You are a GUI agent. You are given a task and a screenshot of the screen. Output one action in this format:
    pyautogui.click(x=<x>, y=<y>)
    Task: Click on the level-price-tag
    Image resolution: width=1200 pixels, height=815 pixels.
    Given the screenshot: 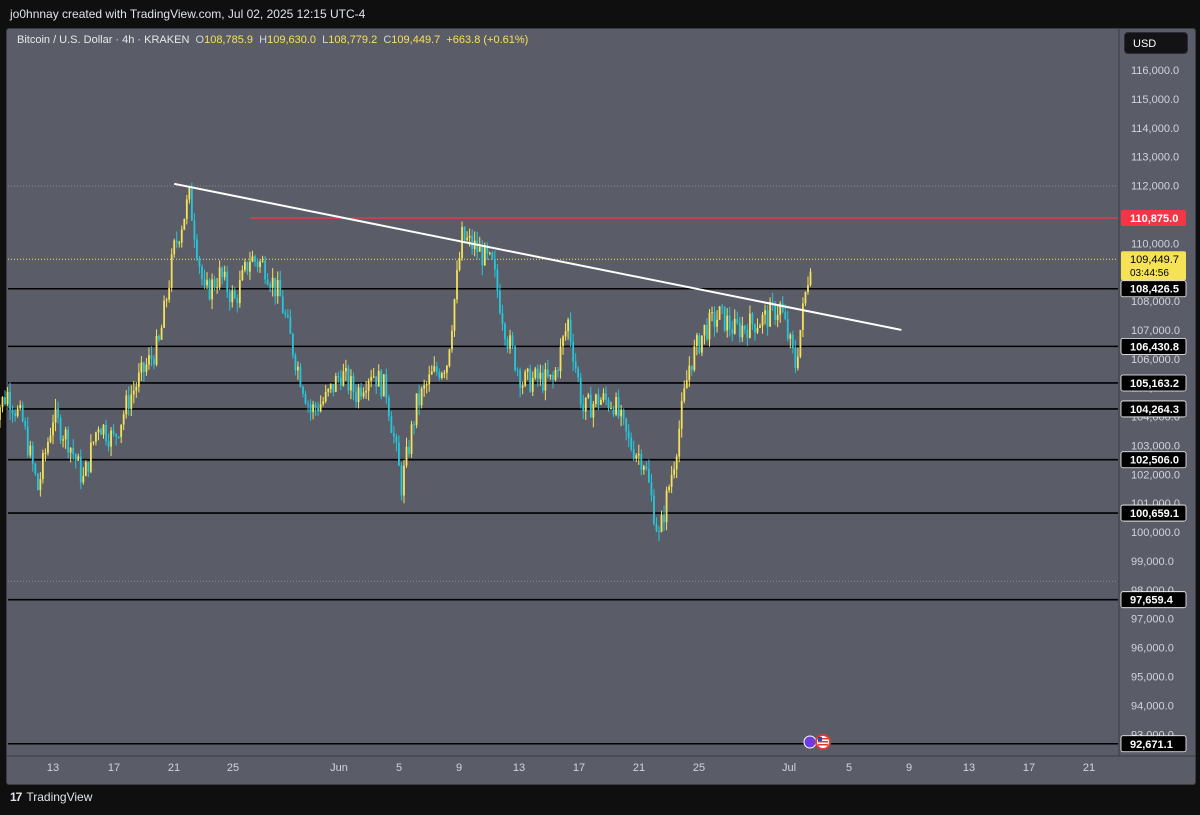 What is the action you would take?
    pyautogui.click(x=1153, y=289)
    